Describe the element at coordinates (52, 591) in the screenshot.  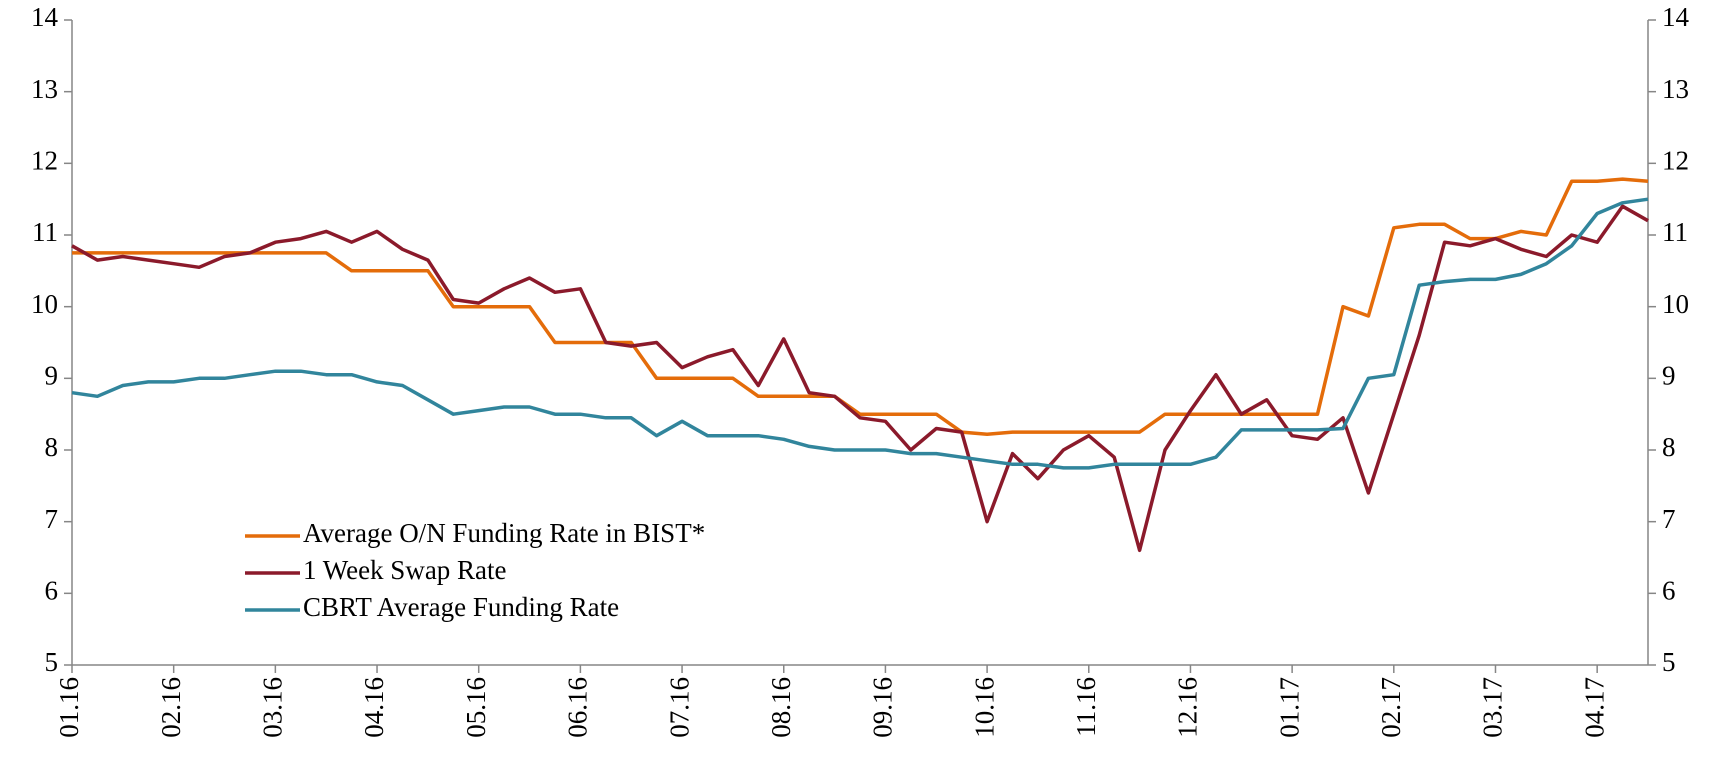
I see `y-tick-label: 6` at that location.